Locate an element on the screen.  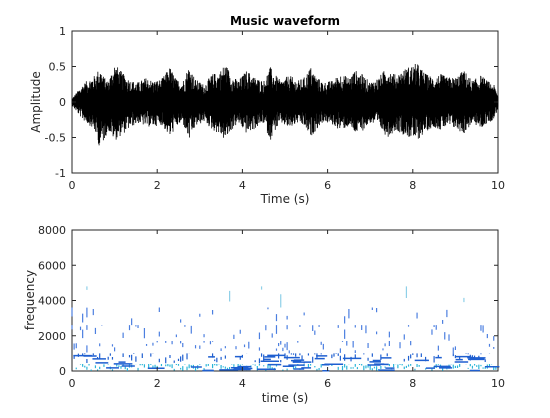
waveform-x-tick-label: 4 is located at coordinates (242, 185).